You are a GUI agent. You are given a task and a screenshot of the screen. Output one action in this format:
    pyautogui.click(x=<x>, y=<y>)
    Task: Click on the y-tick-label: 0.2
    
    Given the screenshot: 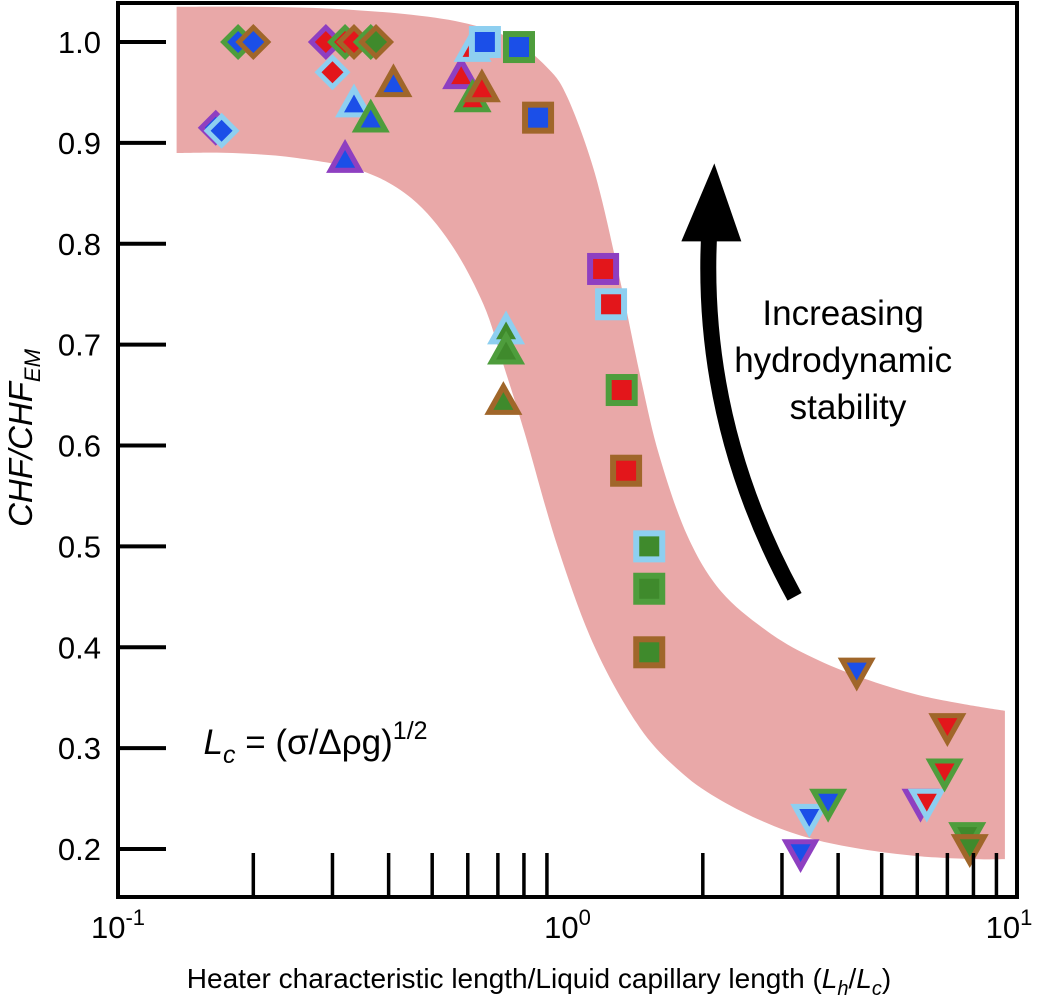 What is the action you would take?
    pyautogui.click(x=79, y=849)
    